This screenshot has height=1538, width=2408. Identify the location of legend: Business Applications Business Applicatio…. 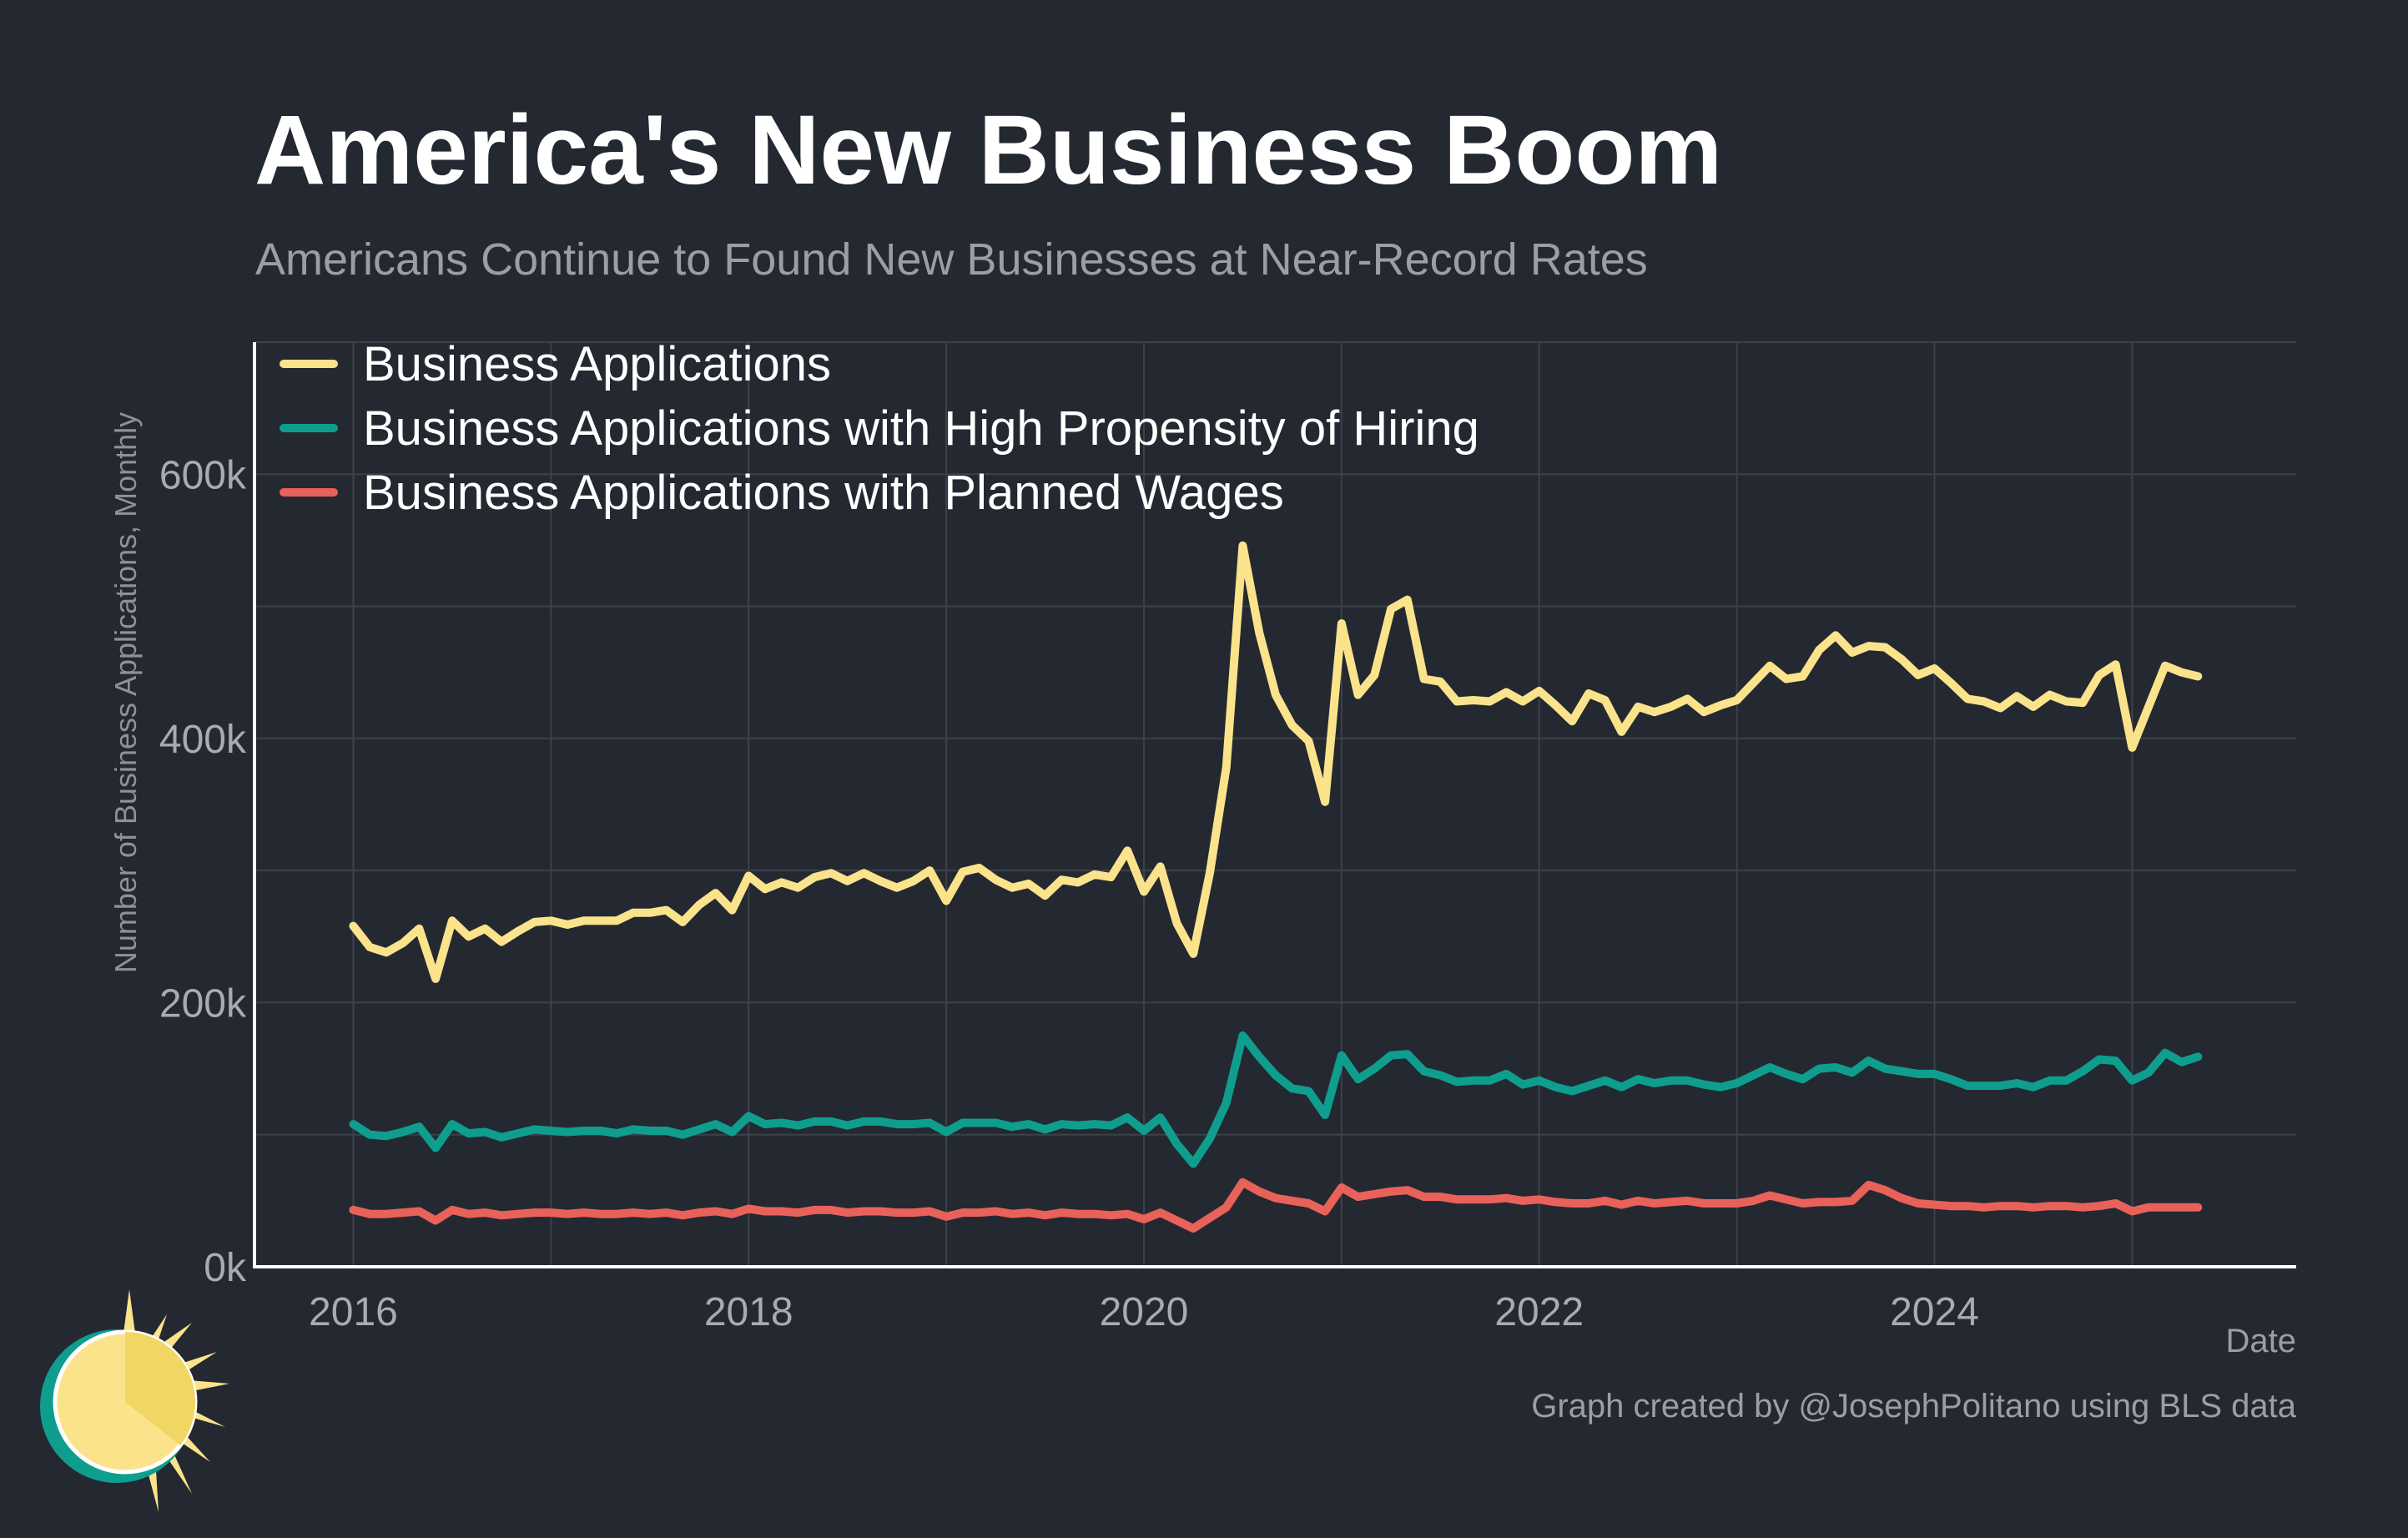
(879, 428).